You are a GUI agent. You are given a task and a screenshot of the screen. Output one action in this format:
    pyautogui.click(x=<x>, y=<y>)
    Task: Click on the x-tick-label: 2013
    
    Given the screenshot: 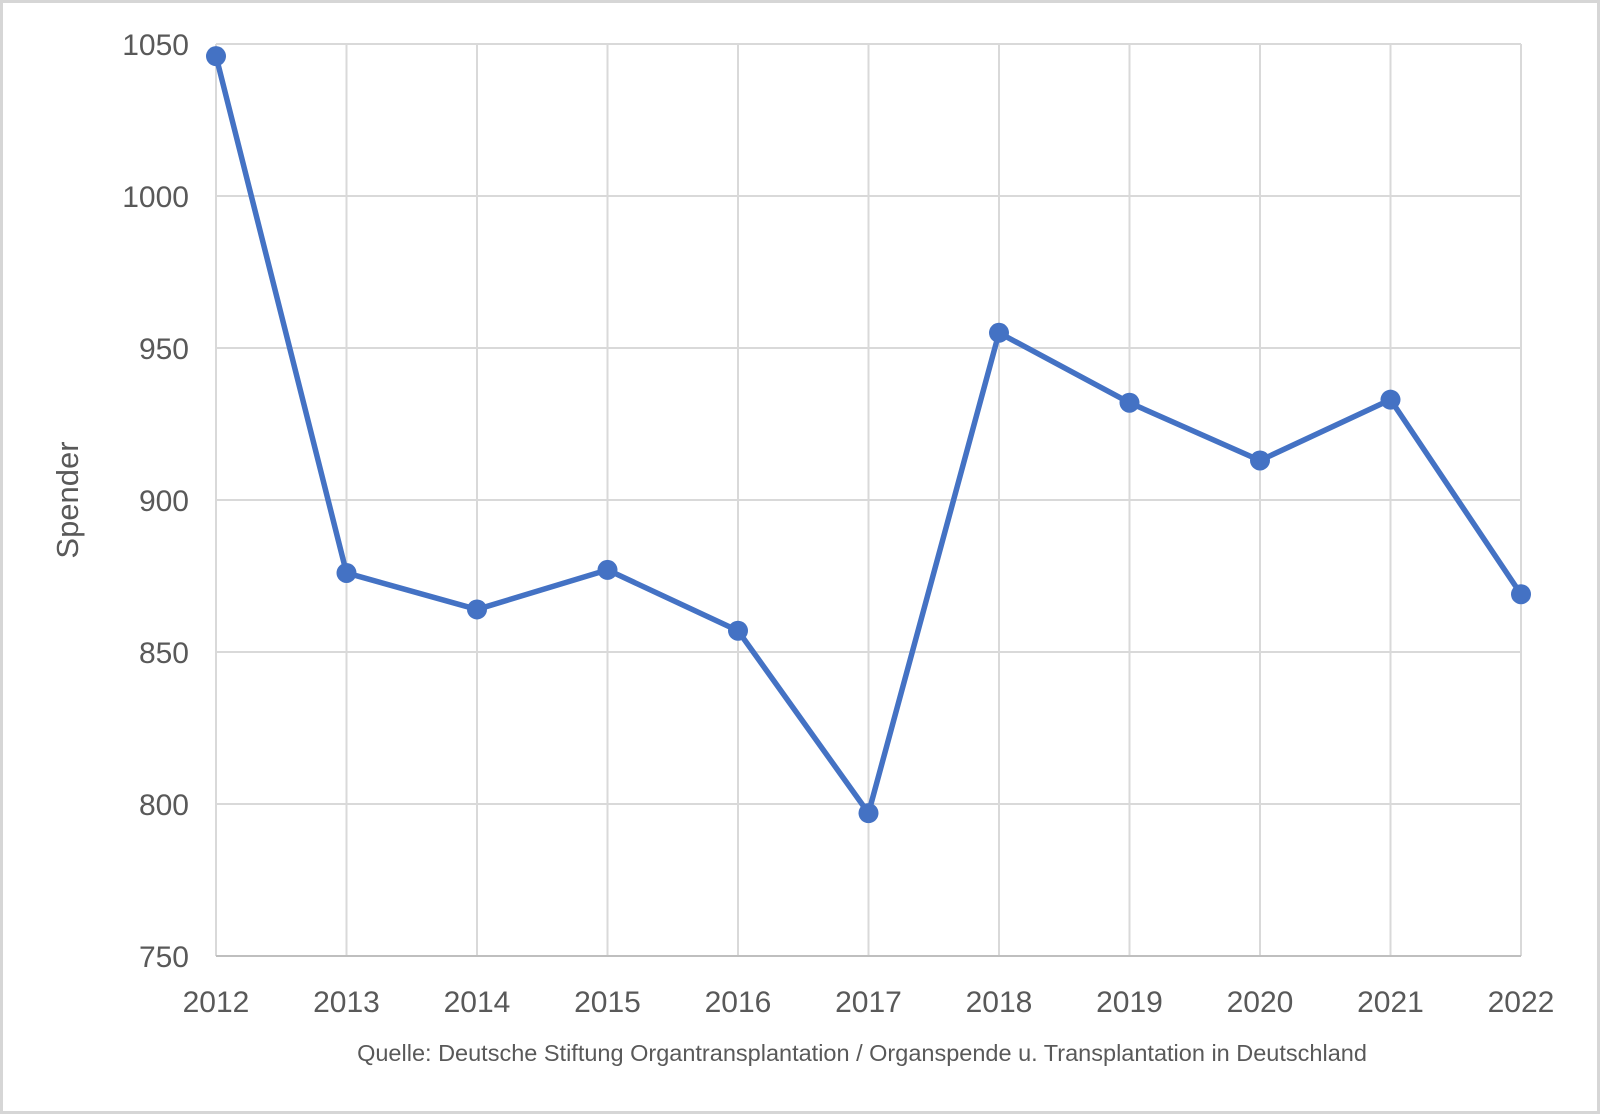 What is the action you would take?
    pyautogui.click(x=346, y=1002)
    